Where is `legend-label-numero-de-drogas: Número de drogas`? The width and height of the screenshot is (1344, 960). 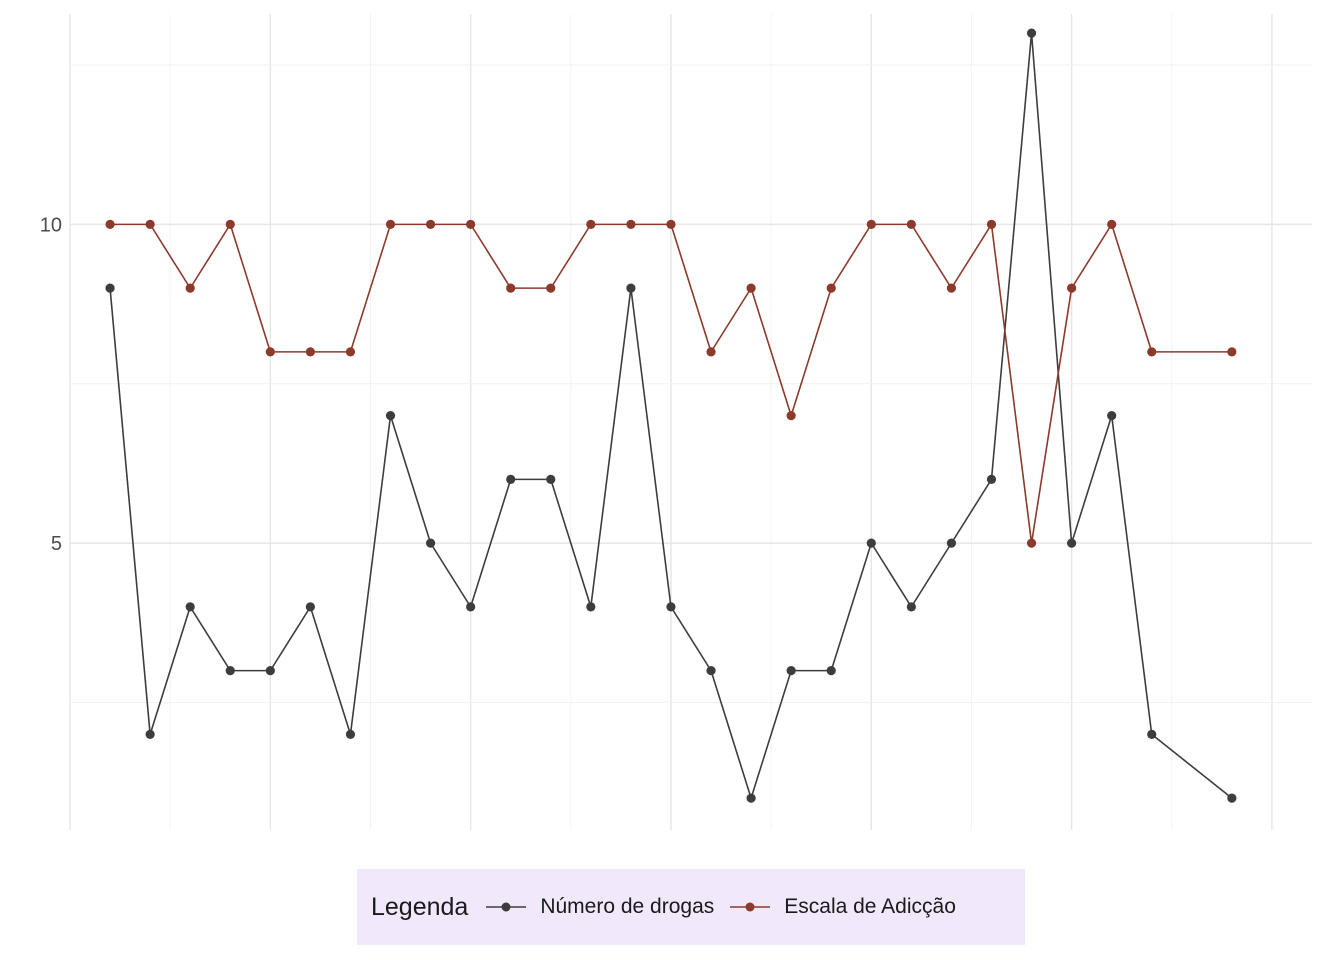
legend-label-numero-de-drogas: Número de drogas is located at coordinates (627, 906).